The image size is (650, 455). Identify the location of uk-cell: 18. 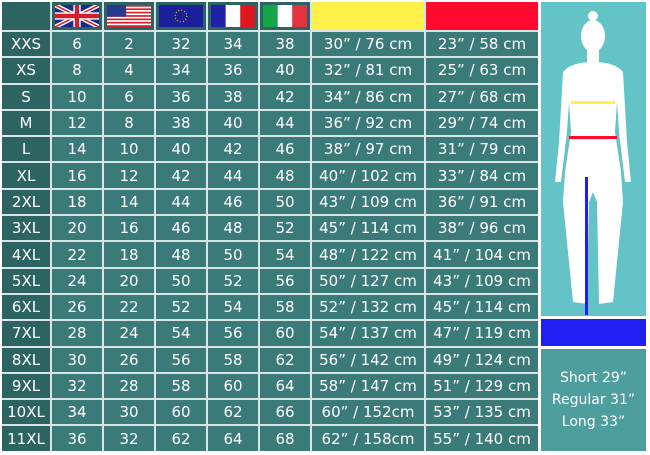
(77, 202).